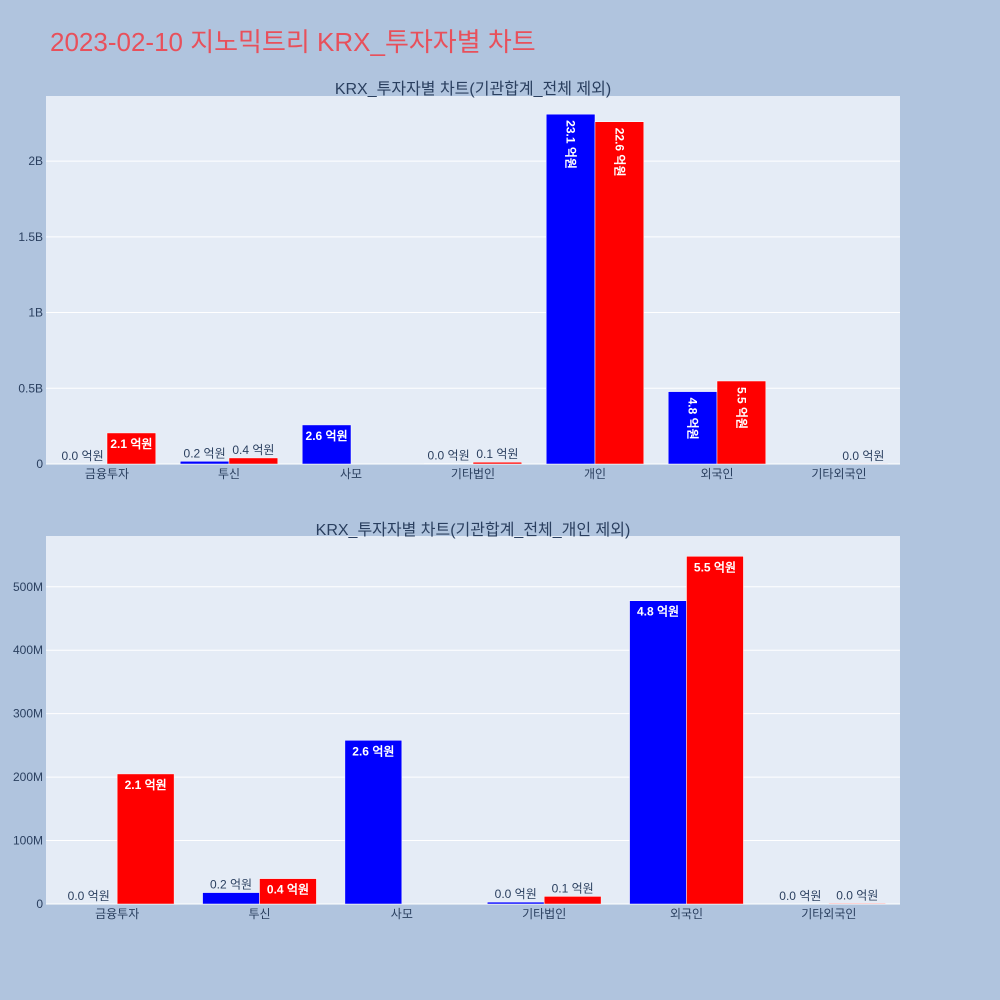 The image size is (1000, 1000). What do you see at coordinates (30, 237) in the screenshot?
I see `y-tick-label: 1.5B` at bounding box center [30, 237].